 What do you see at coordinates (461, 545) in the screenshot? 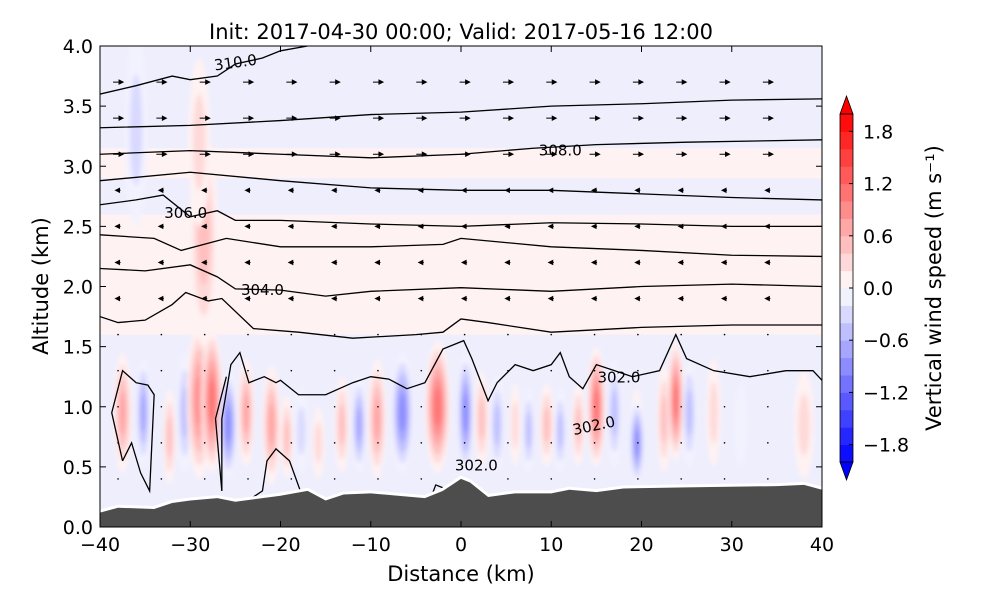
I see `x-tick-label: 0` at bounding box center [461, 545].